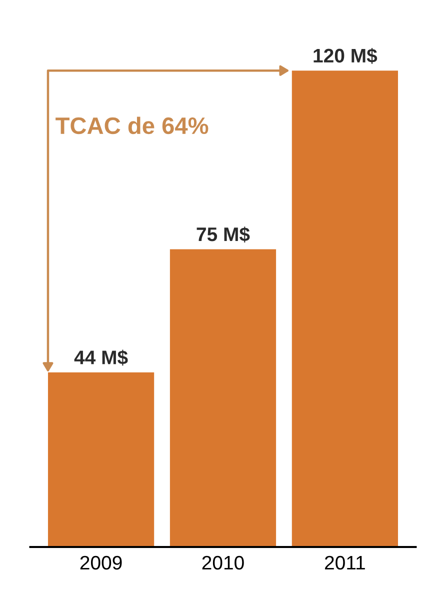  What do you see at coordinates (345, 563) in the screenshot?
I see `x-tick-label: 2011` at bounding box center [345, 563].